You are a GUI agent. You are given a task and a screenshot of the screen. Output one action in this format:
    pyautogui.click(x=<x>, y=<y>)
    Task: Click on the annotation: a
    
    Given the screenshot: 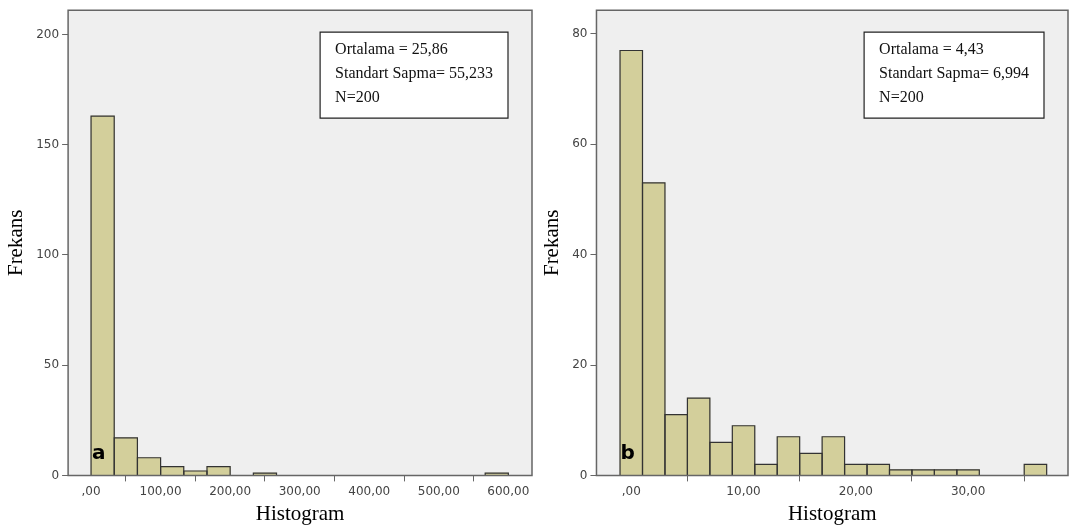 What is the action you would take?
    pyautogui.click(x=99, y=452)
    